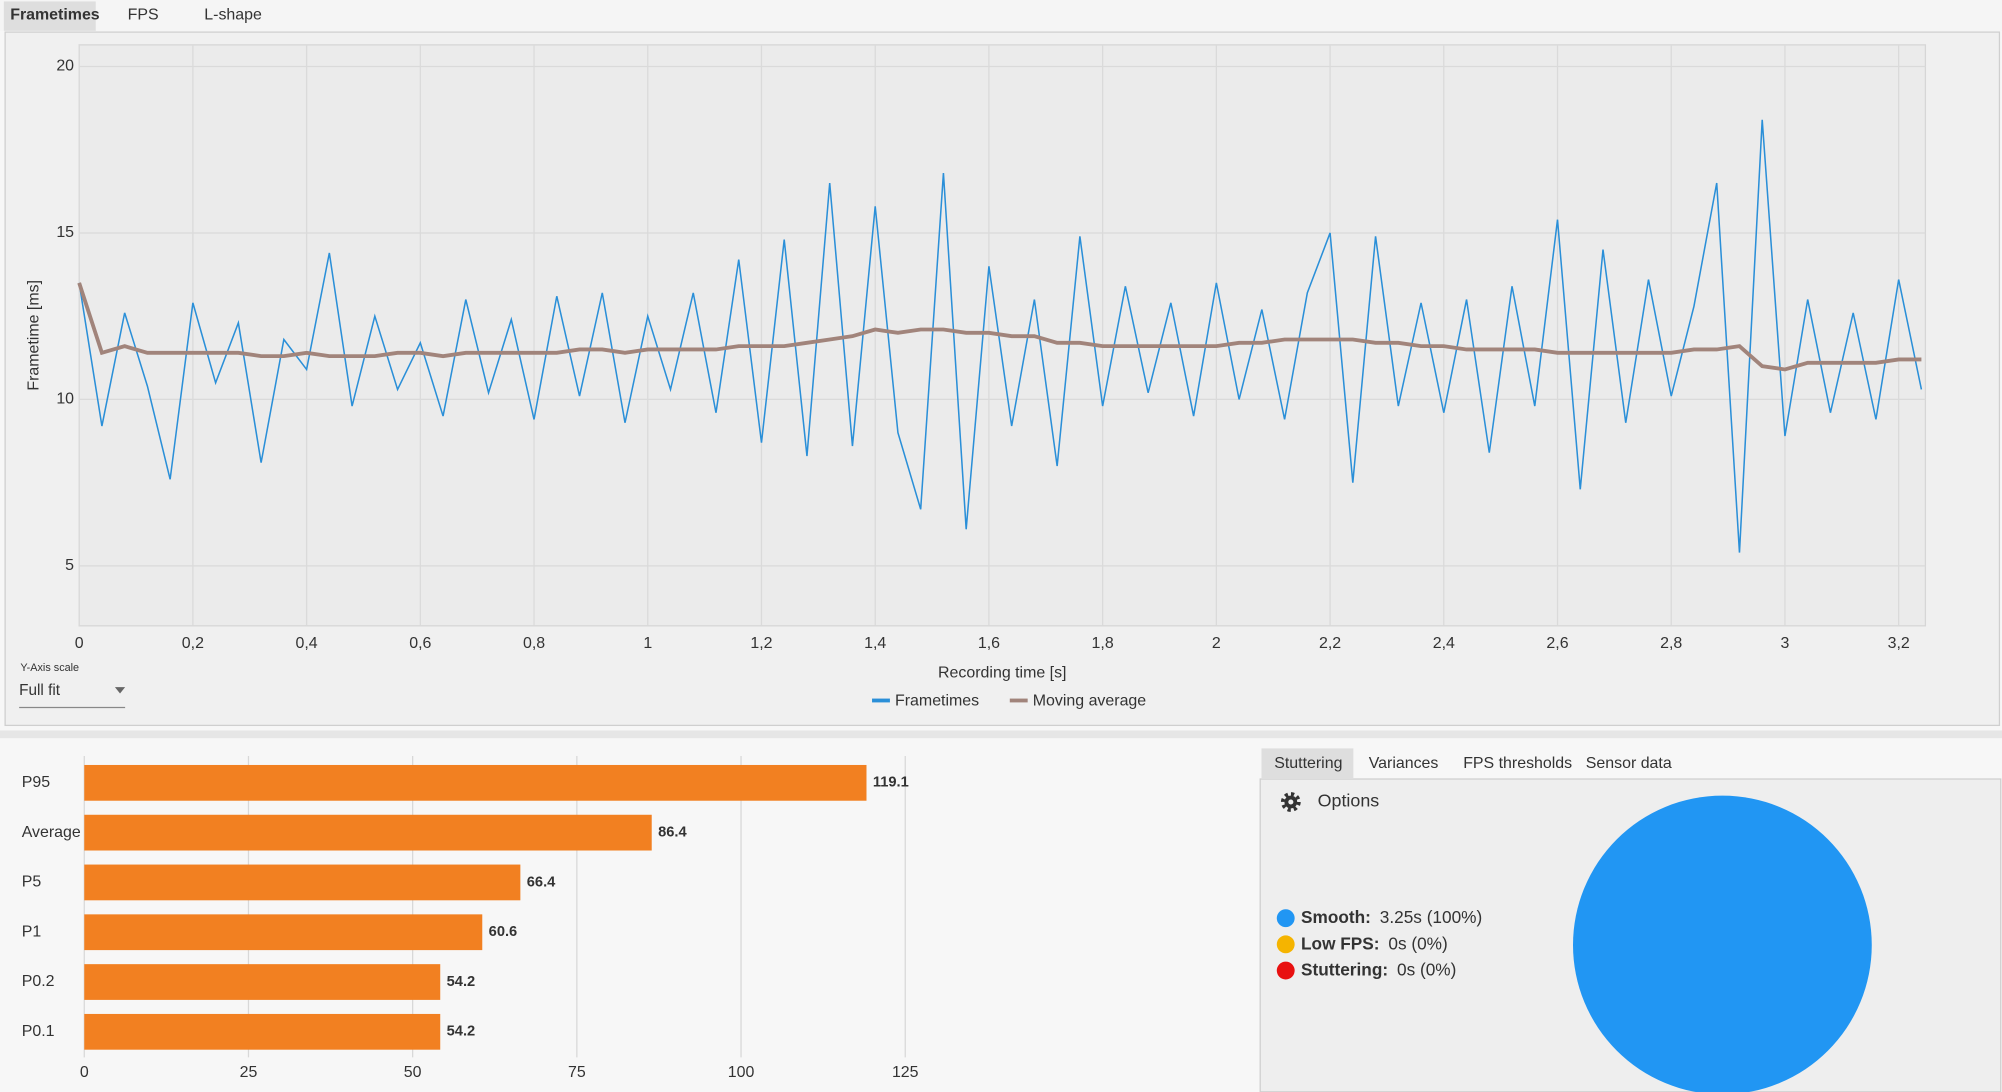 The width and height of the screenshot is (2002, 1092). What do you see at coordinates (672, 833) in the screenshot?
I see `bar-value-label: 86.4` at bounding box center [672, 833].